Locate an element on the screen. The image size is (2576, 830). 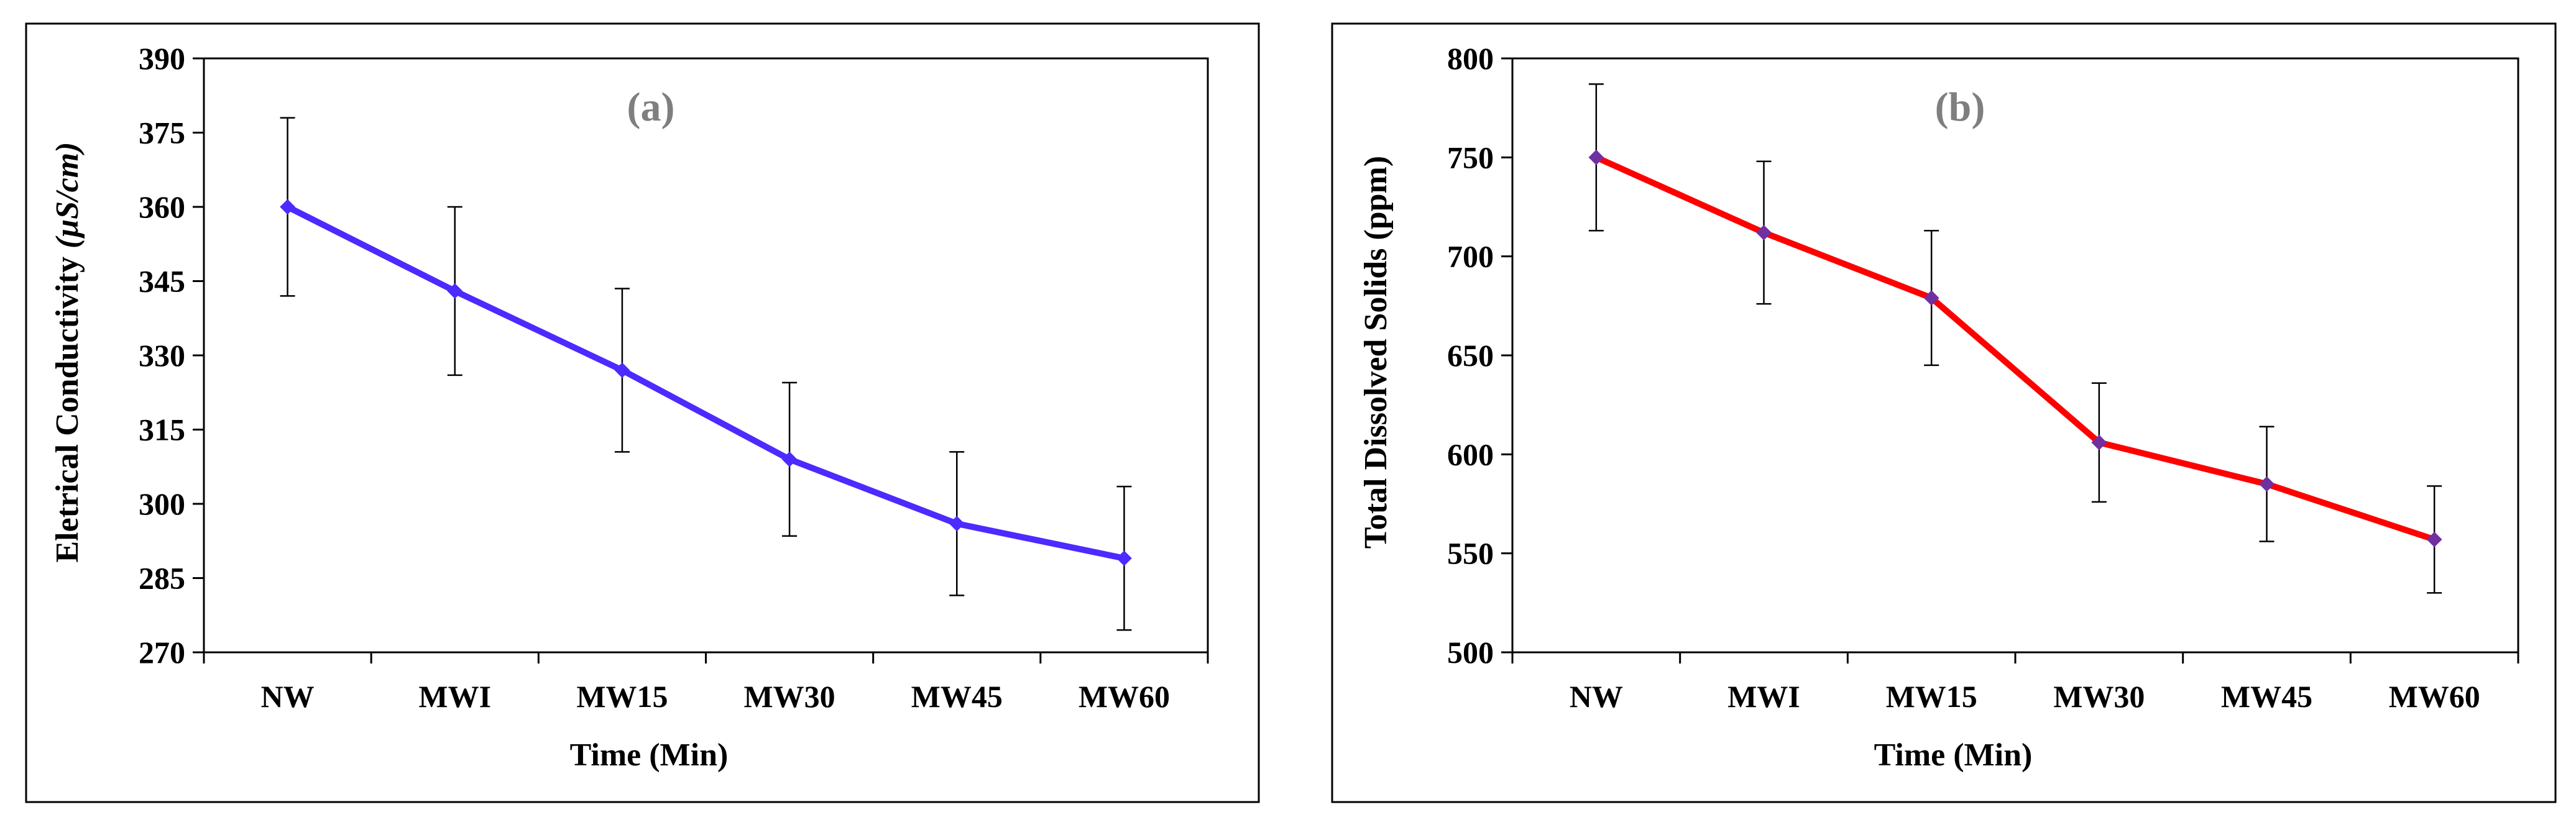
chart-b-y-axis-label: Total Dissolved Solids (ppm) is located at coordinates (1376, 352).